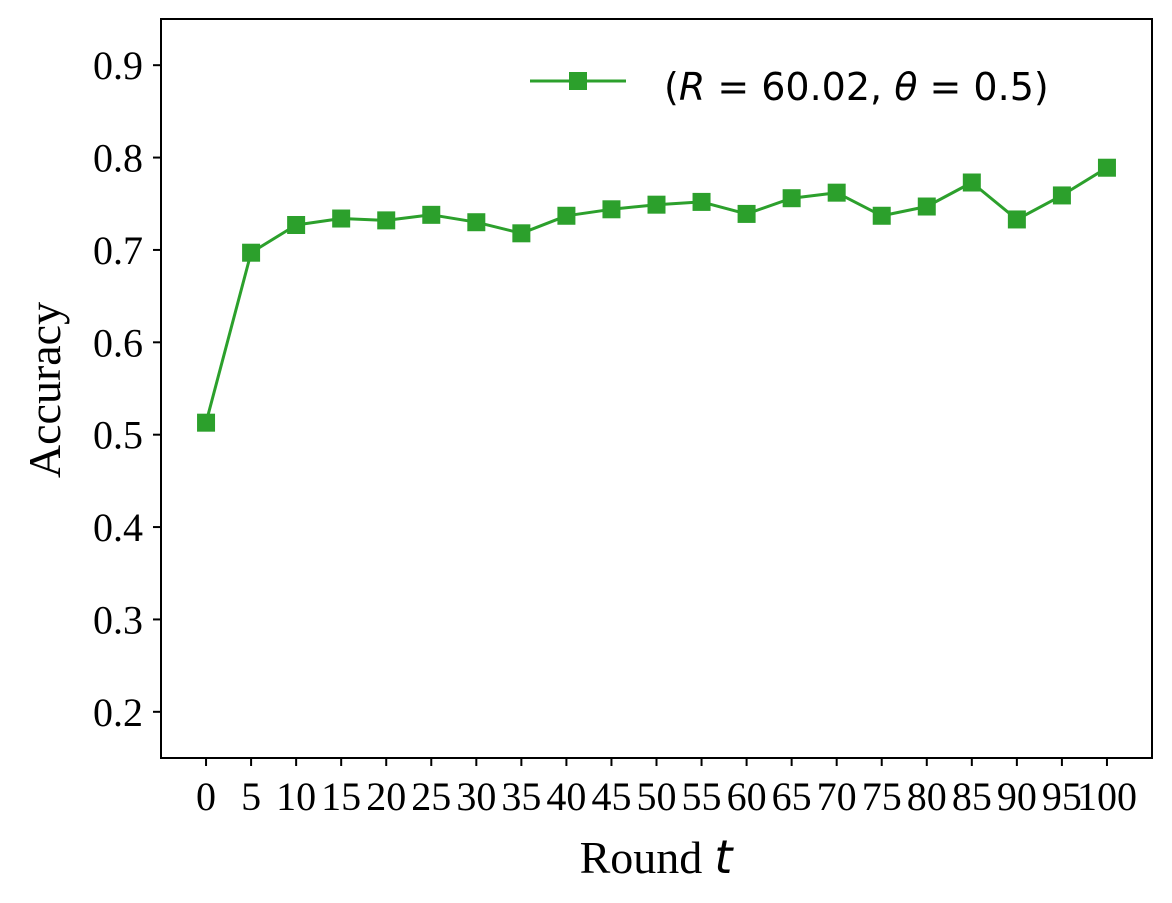 This screenshot has width=1172, height=903. What do you see at coordinates (566, 796) in the screenshot?
I see `x-tick-label: 40` at bounding box center [566, 796].